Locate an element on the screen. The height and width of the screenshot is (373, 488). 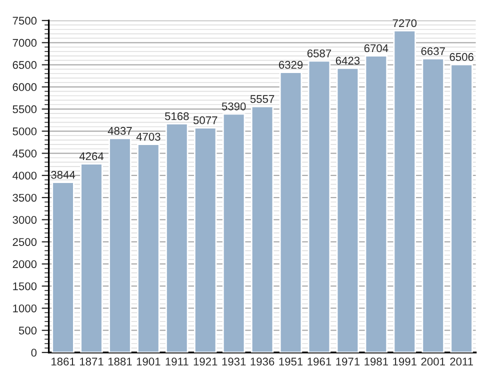
x-tick-label: 1981 is located at coordinates (376, 362).